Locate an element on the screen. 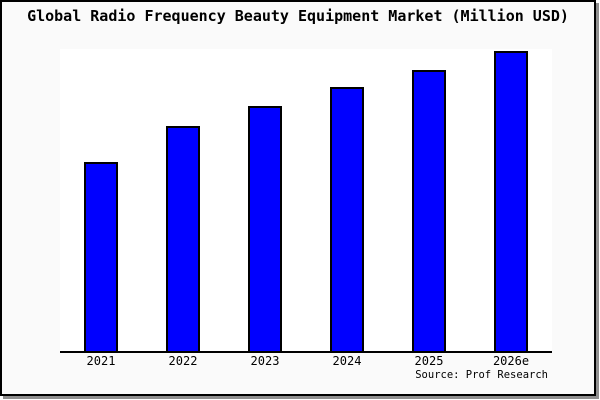 This screenshot has width=600, height=400. bar-2021 is located at coordinates (101, 256).